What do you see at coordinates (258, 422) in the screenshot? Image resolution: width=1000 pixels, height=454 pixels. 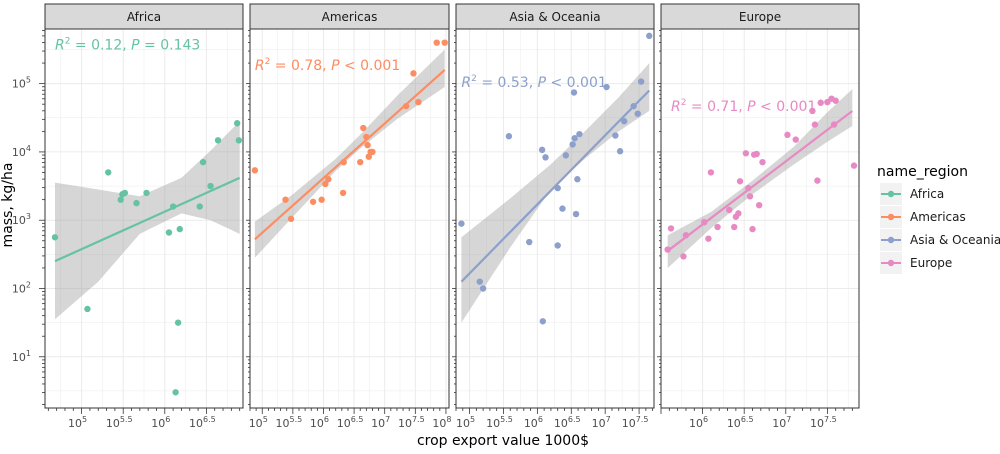 I see `x-tick-label: 105` at bounding box center [258, 422].